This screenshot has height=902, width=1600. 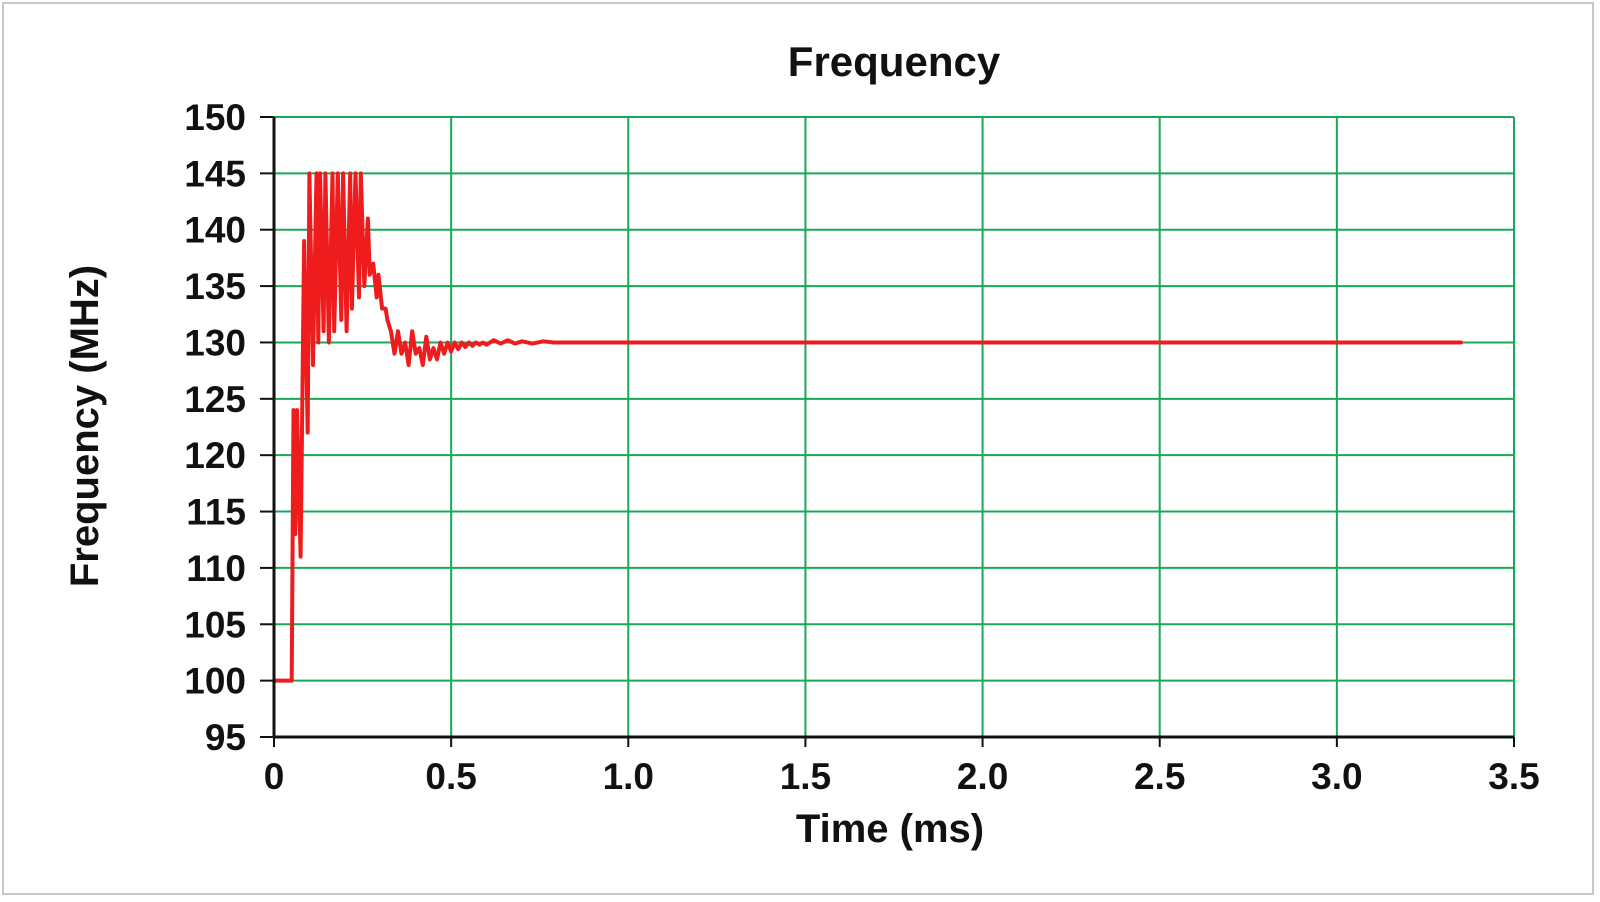 I want to click on y-tick-label: 140, so click(x=215, y=230).